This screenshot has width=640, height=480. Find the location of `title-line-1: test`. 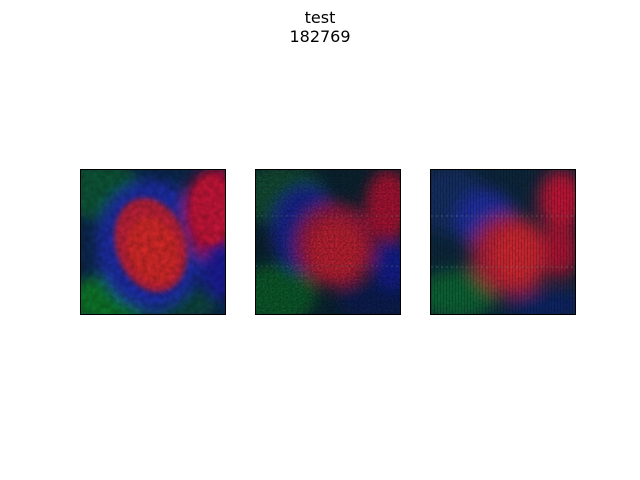

title-line-1: test is located at coordinates (320, 17).